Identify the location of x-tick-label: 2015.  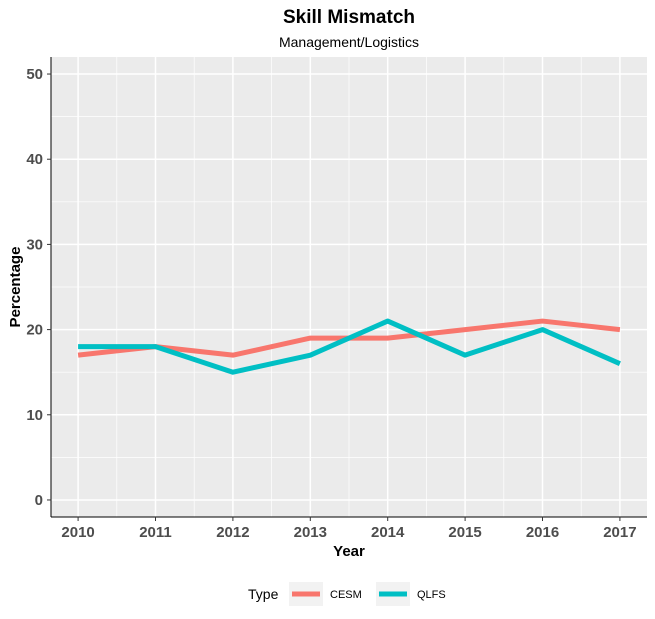
(464, 532).